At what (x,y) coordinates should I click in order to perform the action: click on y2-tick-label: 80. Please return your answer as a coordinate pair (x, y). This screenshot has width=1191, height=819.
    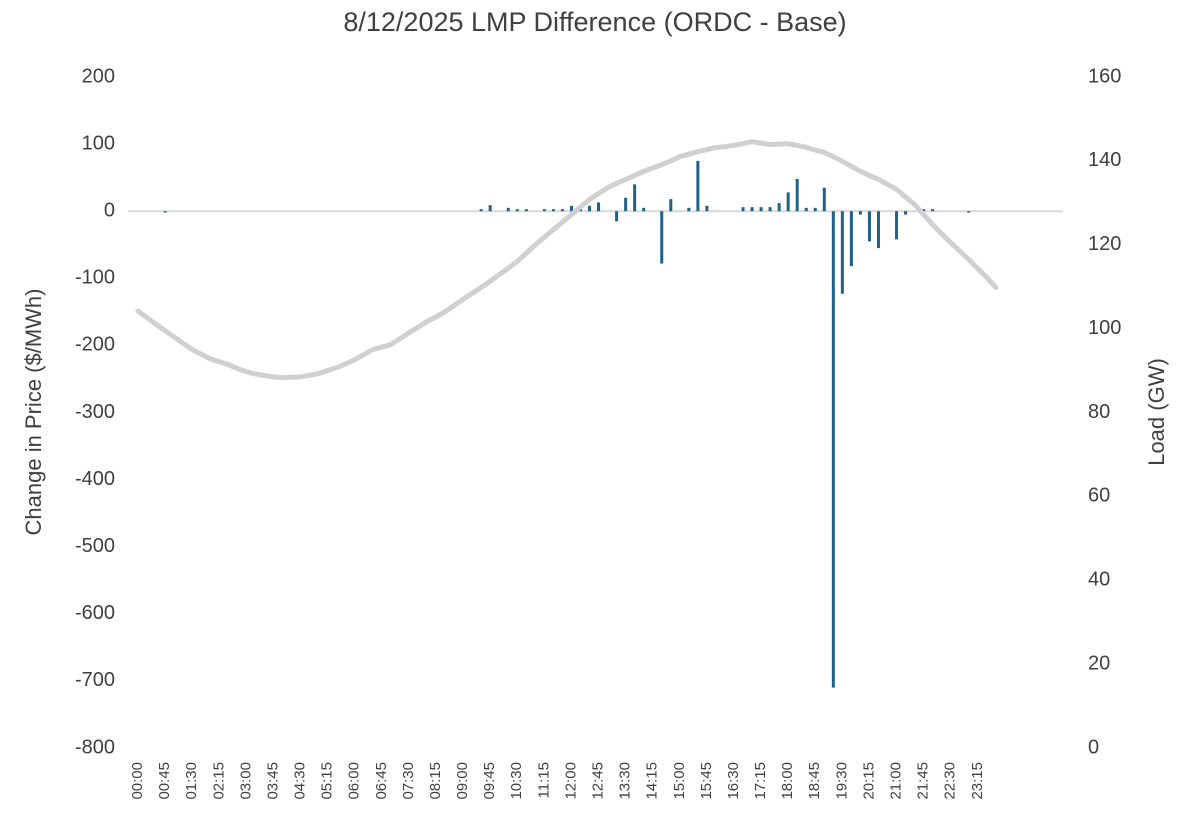
    Looking at the image, I should click on (1099, 412).